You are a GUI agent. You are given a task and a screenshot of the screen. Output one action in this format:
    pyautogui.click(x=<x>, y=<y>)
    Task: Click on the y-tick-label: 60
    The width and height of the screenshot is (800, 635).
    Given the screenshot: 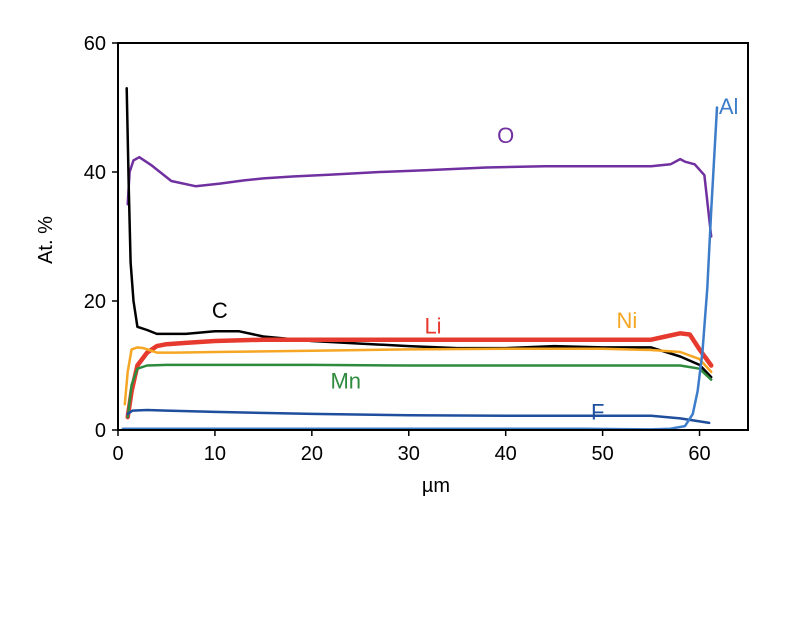 What is the action you would take?
    pyautogui.click(x=95, y=44)
    